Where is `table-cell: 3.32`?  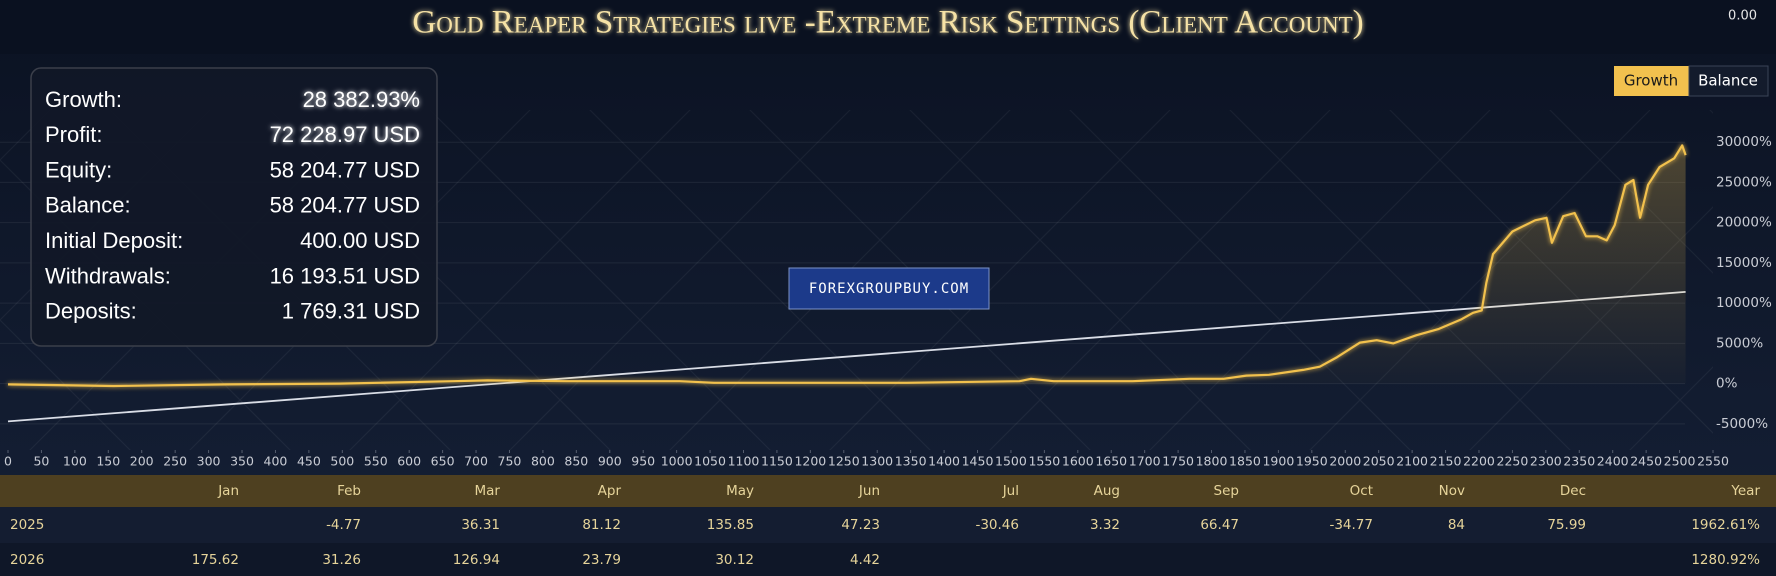
table-cell: 3.32 is located at coordinates (1105, 525).